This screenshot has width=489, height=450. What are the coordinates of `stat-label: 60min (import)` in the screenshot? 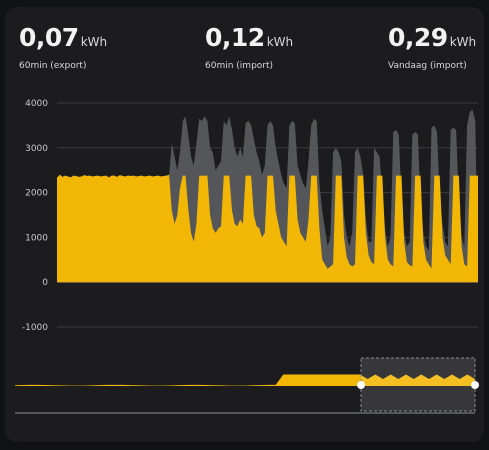 It's located at (239, 66).